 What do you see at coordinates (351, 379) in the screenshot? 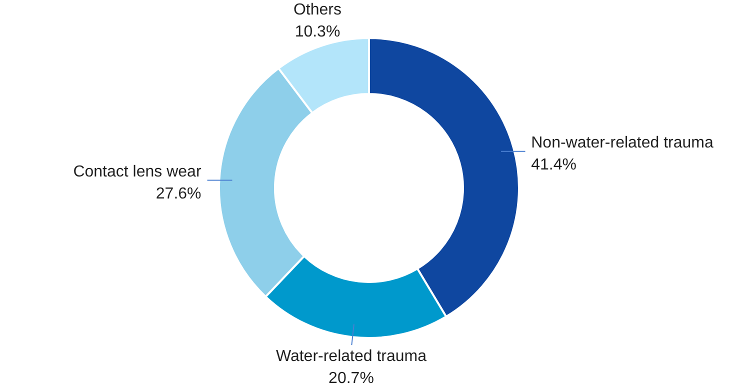
I see `data-label: 20.7%` at bounding box center [351, 379].